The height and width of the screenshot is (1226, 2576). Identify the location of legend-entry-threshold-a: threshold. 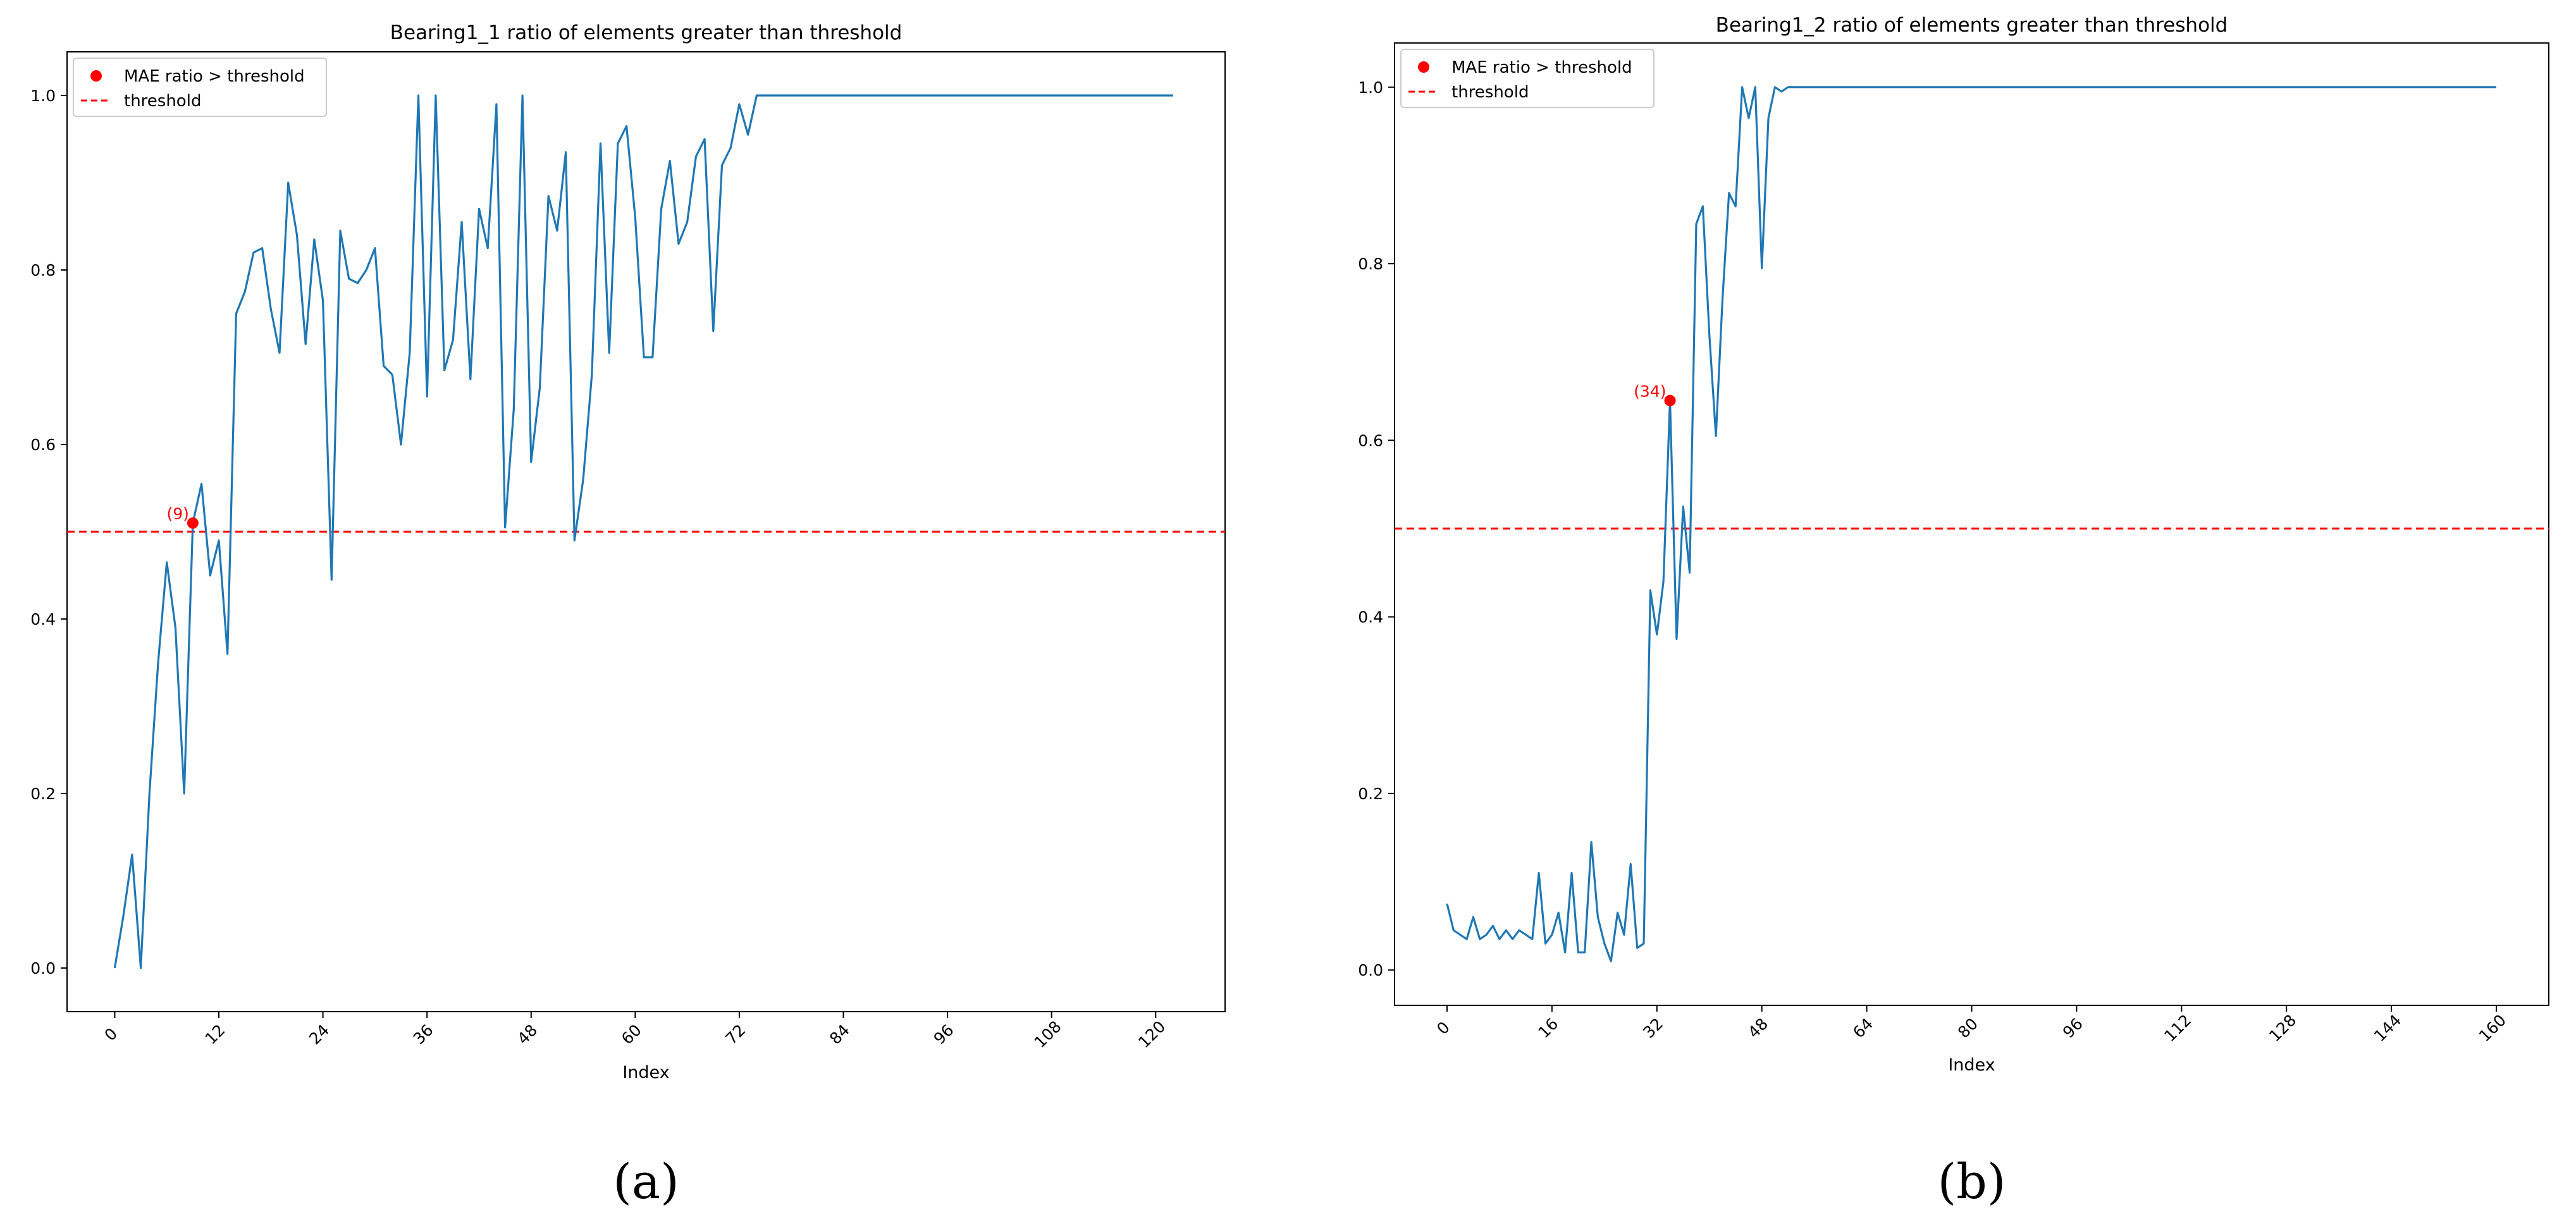
(162, 102).